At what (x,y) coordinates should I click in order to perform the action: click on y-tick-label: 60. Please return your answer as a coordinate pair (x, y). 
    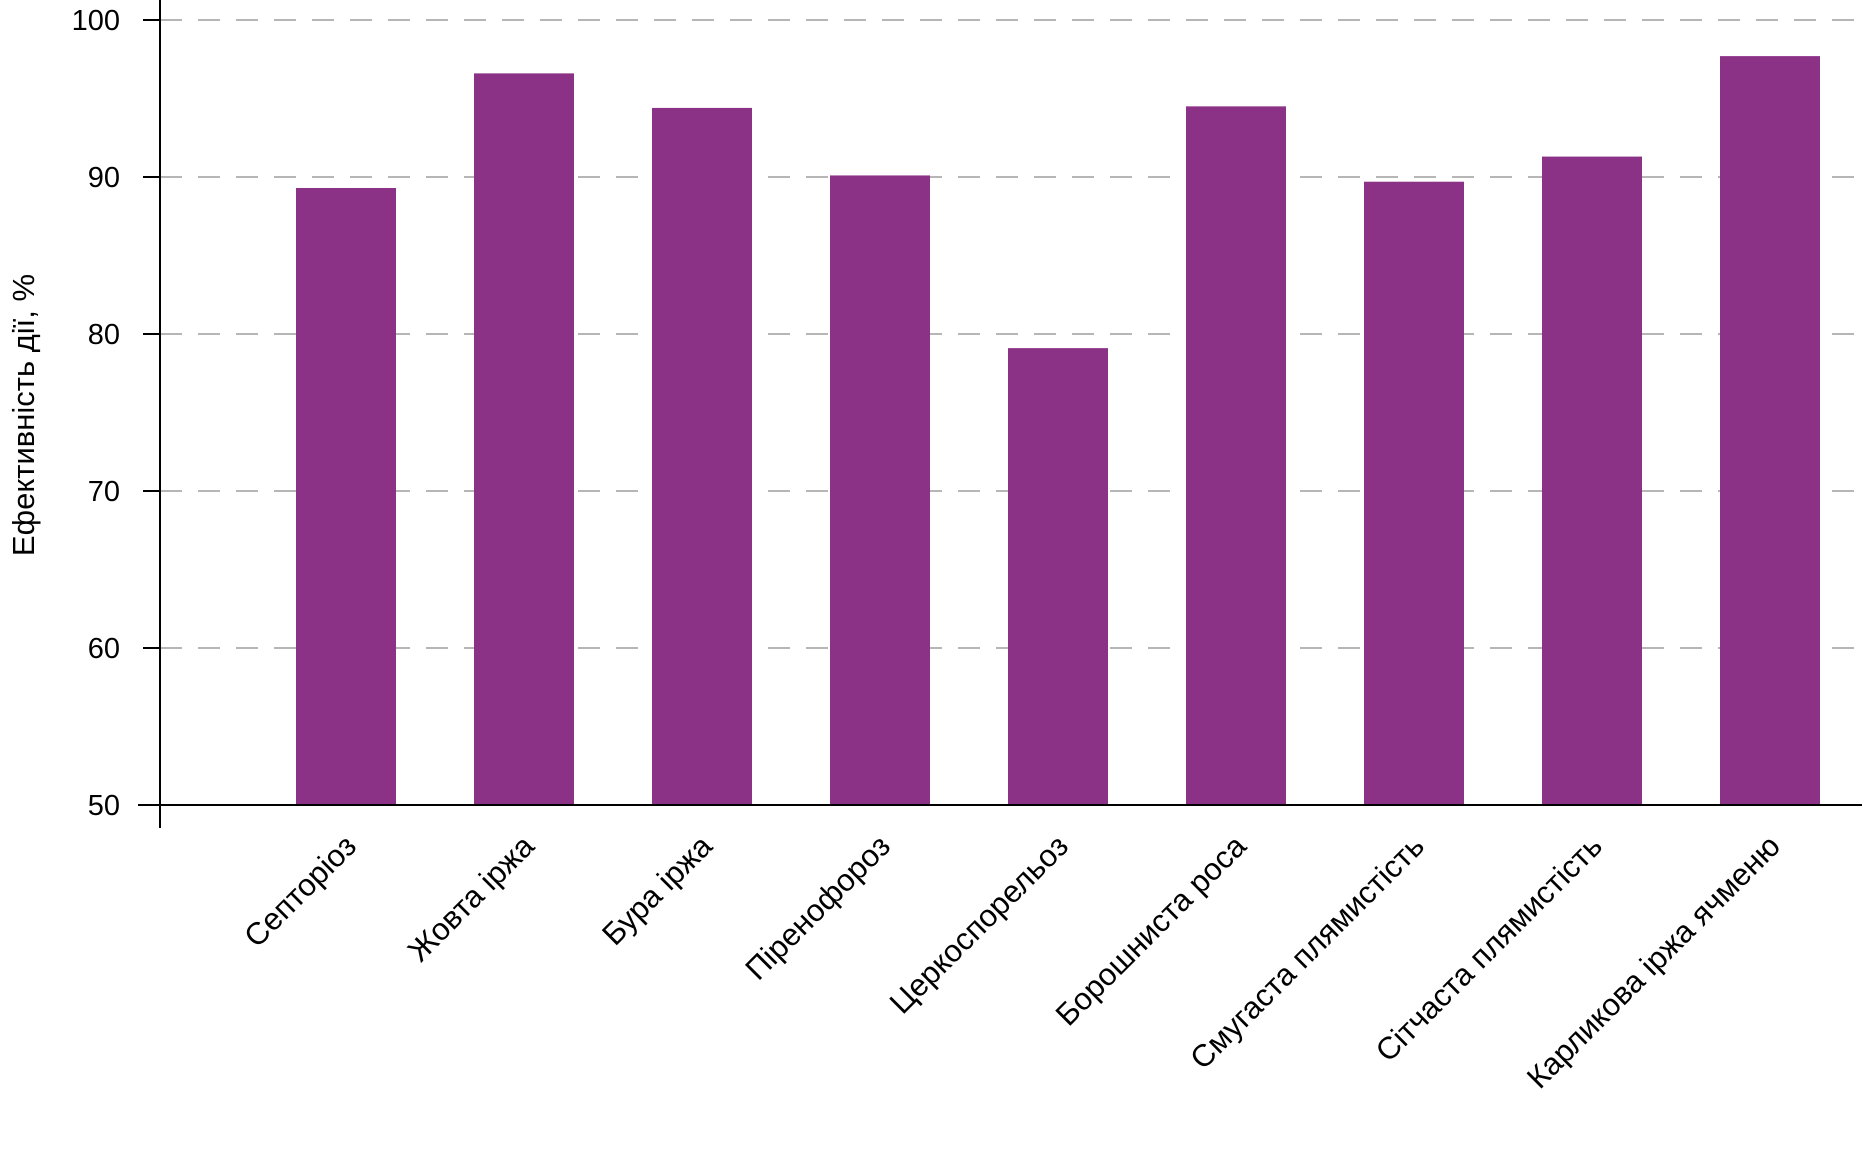
    Looking at the image, I should click on (104, 649).